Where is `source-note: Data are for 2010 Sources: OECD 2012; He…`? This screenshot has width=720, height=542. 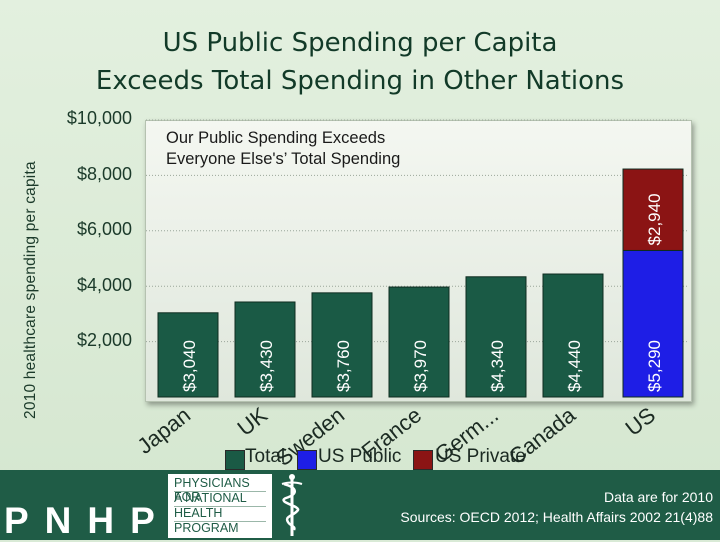 source-note: Data are for 2010 Sources: OECD 2012; He… is located at coordinates (556, 507).